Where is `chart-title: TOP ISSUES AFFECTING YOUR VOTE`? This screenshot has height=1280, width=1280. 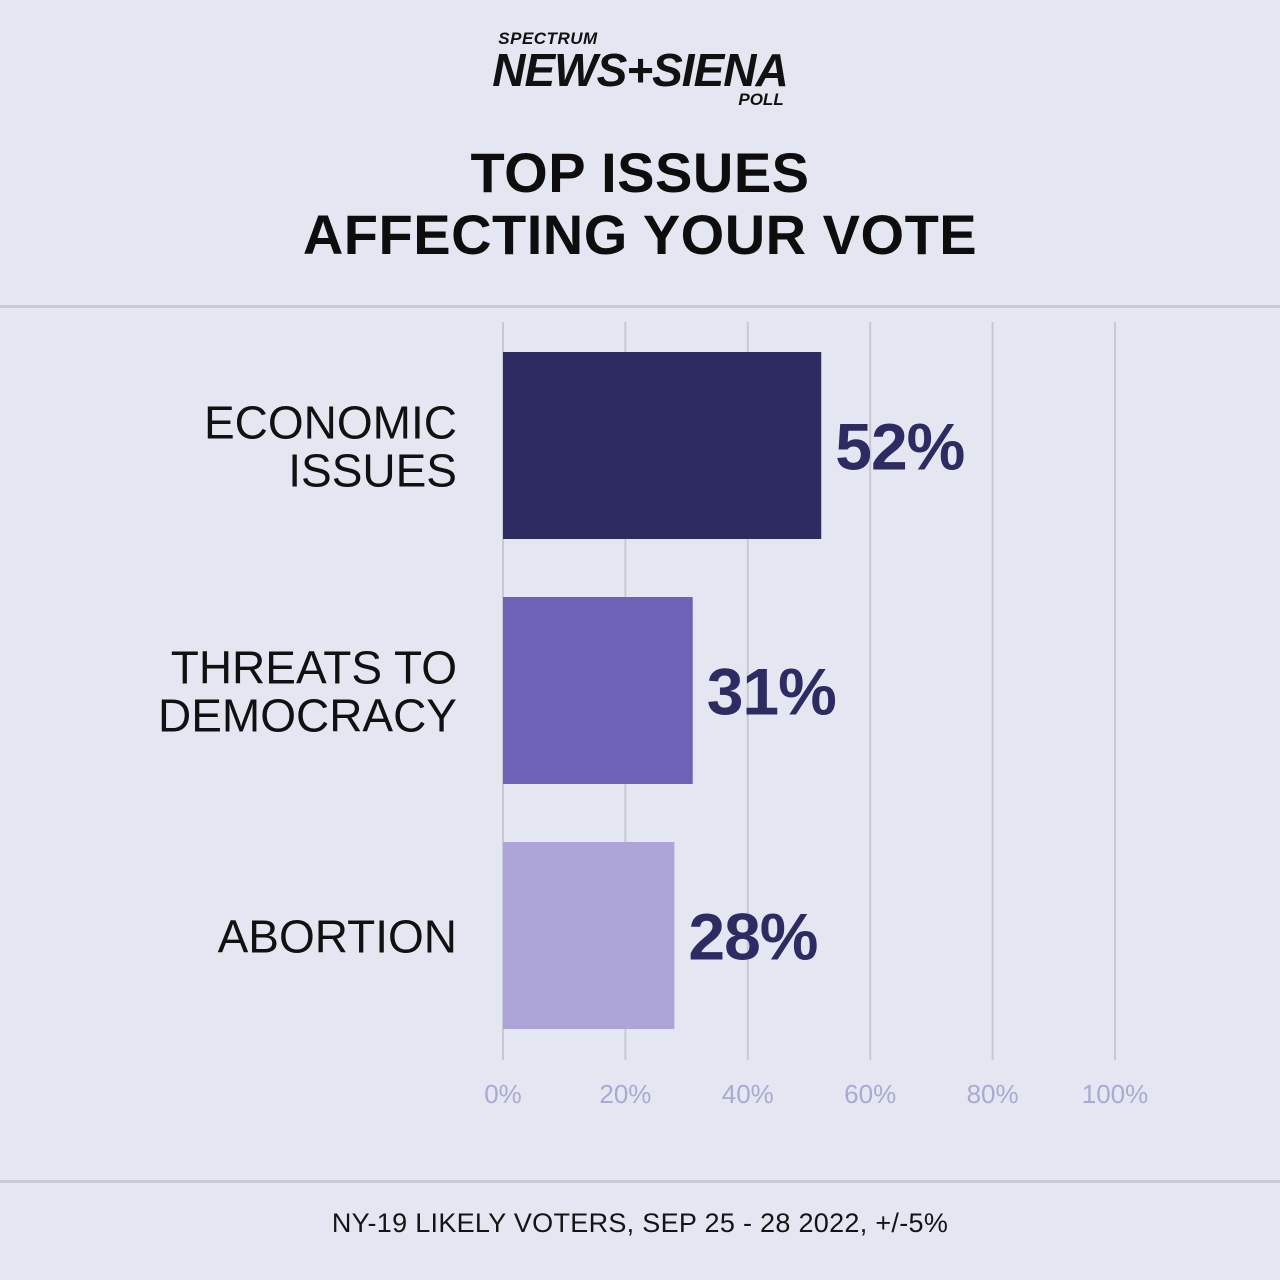
chart-title: TOP ISSUES AFFECTING YOUR VOTE is located at coordinates (640, 204).